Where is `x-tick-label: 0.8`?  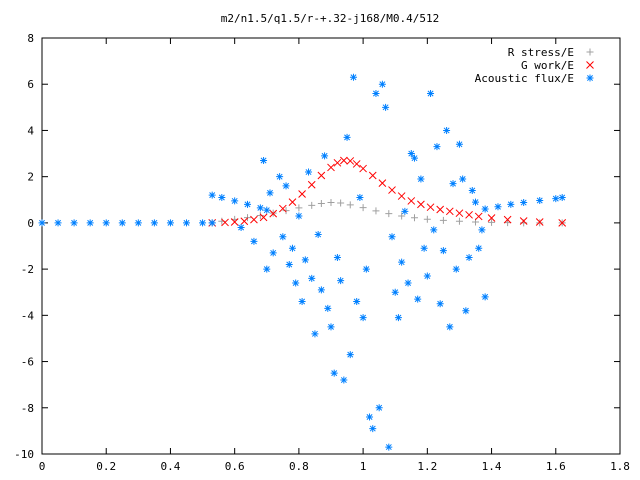
x-tick-label: 0.8 is located at coordinates (299, 466).